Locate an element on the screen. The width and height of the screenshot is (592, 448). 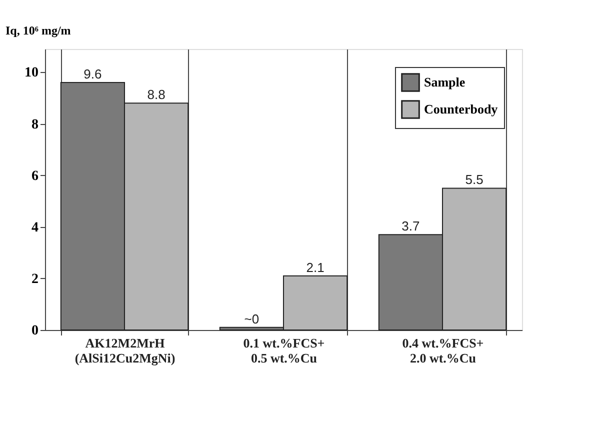
legend-label: Sample is located at coordinates (445, 82).